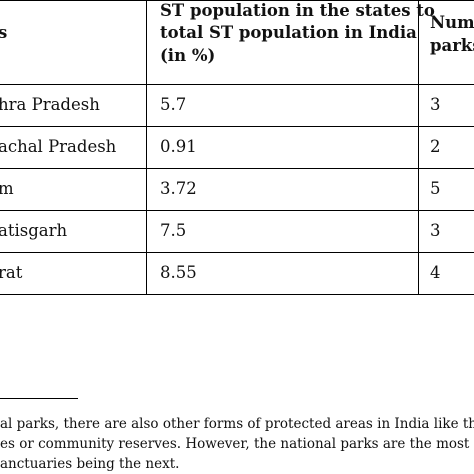  What do you see at coordinates (7, 188) in the screenshot?
I see `table-cell-state: m` at bounding box center [7, 188].